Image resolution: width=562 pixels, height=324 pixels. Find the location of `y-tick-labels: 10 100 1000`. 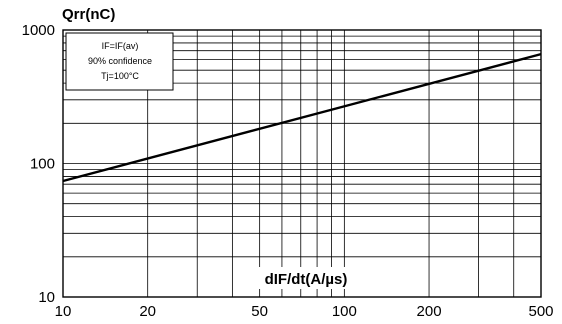

y-tick-labels: 10 100 1000 is located at coordinates (38, 164).